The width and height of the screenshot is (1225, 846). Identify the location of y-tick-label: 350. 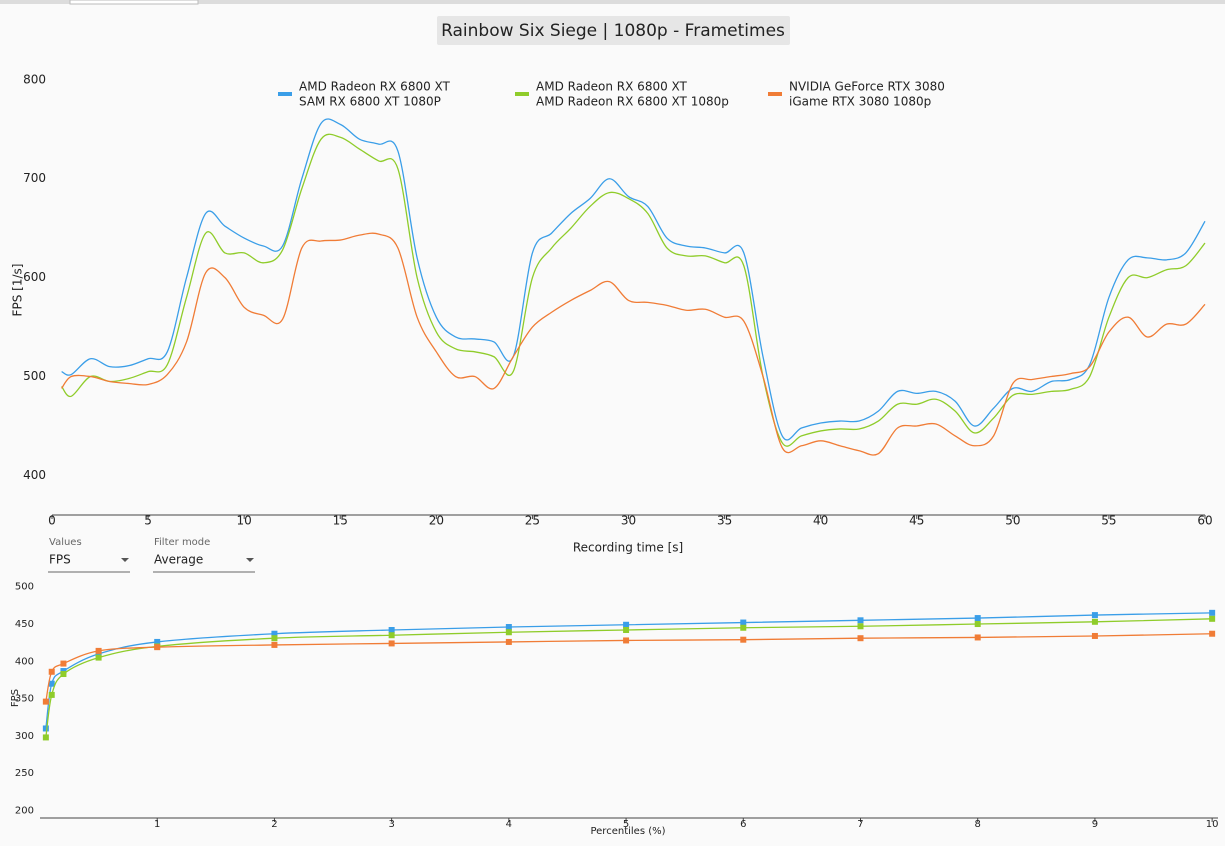
(24, 699).